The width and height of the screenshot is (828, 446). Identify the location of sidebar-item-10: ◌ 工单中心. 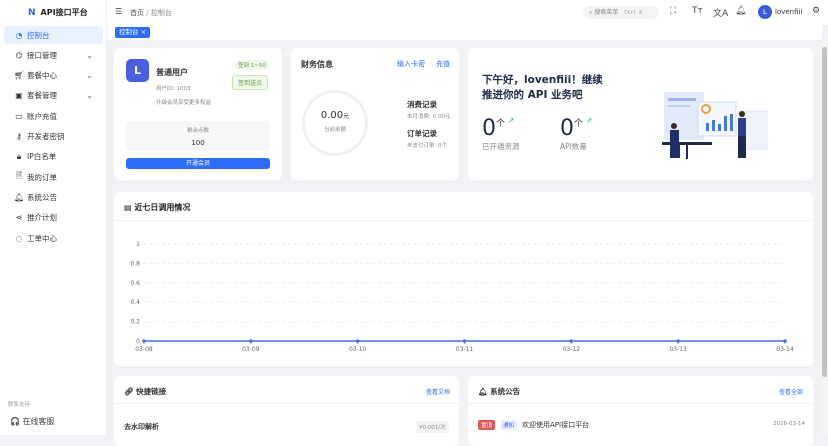
(53, 238).